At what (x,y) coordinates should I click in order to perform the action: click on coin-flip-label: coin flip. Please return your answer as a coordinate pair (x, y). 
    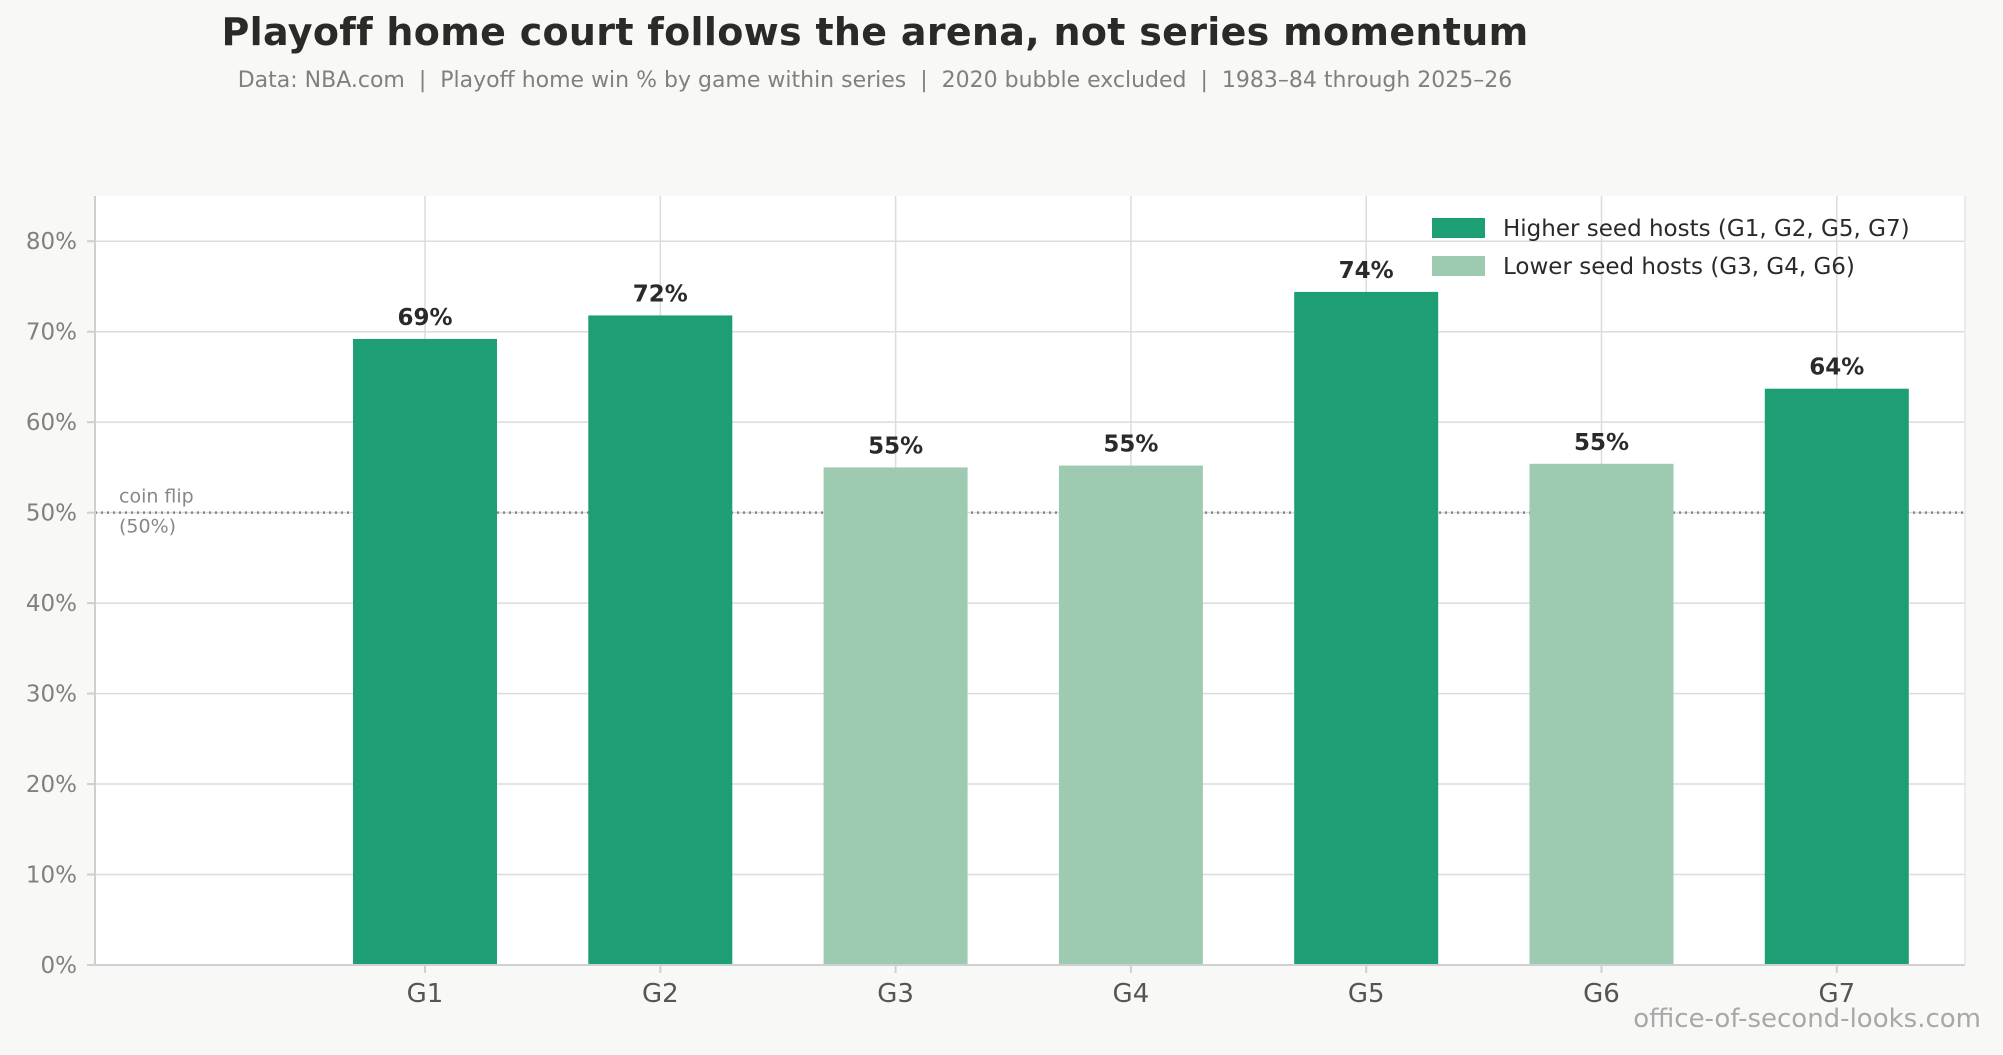
    Looking at the image, I should click on (156, 497).